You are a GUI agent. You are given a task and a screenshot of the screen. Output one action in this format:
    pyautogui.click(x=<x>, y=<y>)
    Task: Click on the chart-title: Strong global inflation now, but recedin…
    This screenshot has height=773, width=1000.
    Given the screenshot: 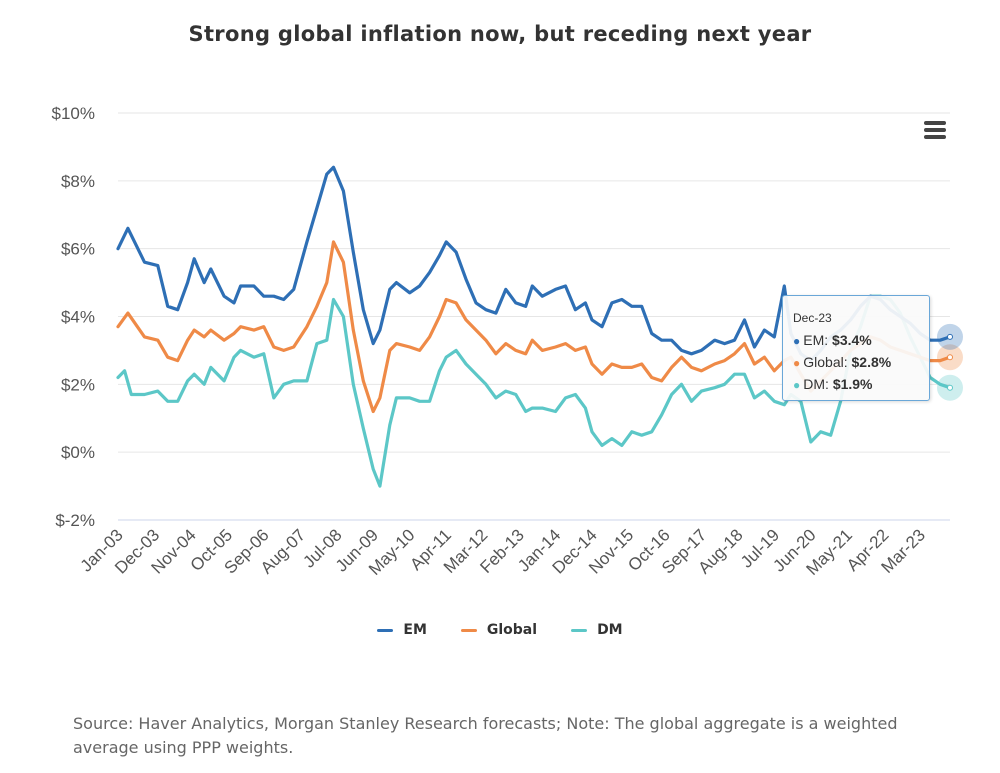 What is the action you would take?
    pyautogui.click(x=500, y=34)
    